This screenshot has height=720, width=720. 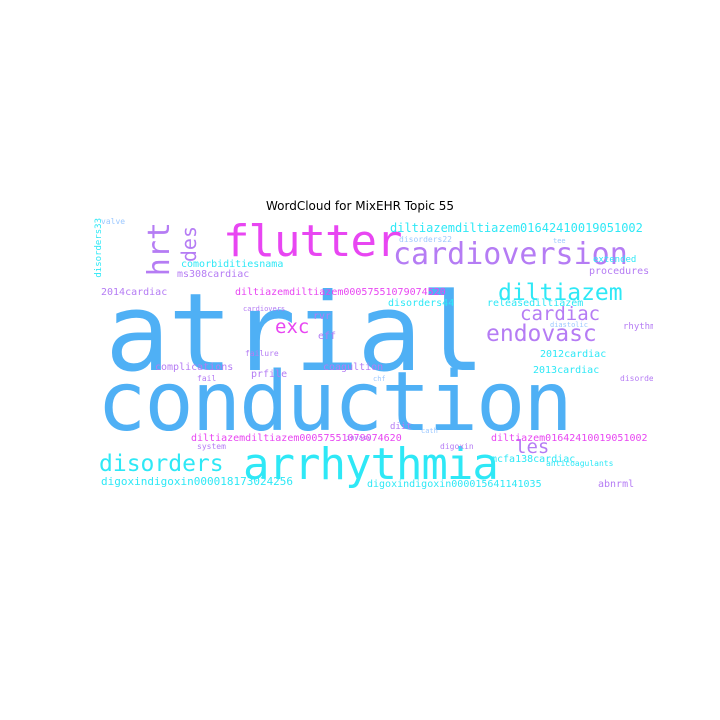 What do you see at coordinates (379, 379) in the screenshot?
I see `word-chf: chf` at bounding box center [379, 379].